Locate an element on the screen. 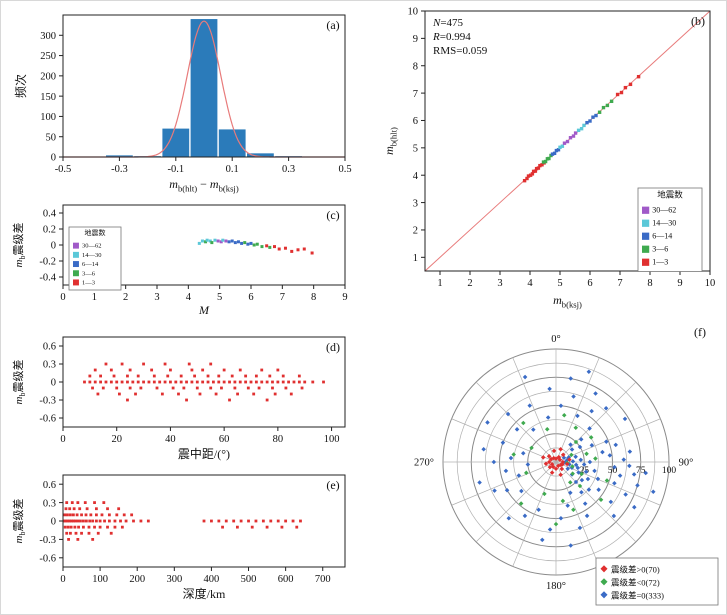 The width and height of the screenshot is (727, 615). svg-text: 频次 is located at coordinates (21, 86).